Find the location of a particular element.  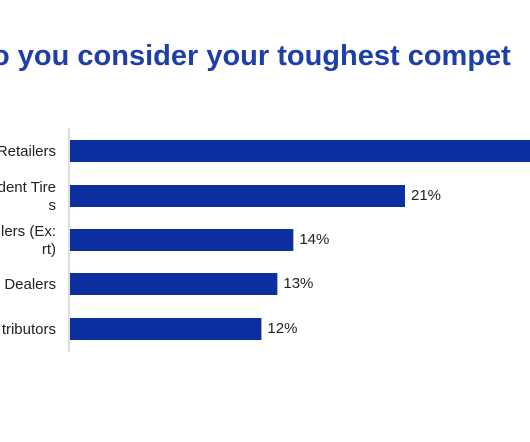

value-label: 12% is located at coordinates (282, 328).